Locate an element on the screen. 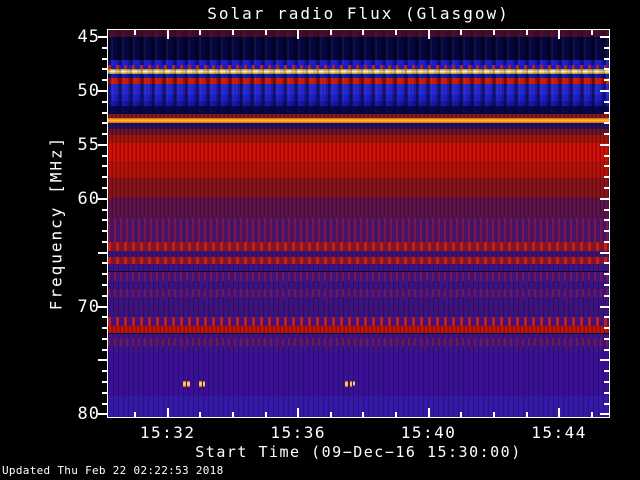  x-tick-label: 15:44 is located at coordinates (559, 432).